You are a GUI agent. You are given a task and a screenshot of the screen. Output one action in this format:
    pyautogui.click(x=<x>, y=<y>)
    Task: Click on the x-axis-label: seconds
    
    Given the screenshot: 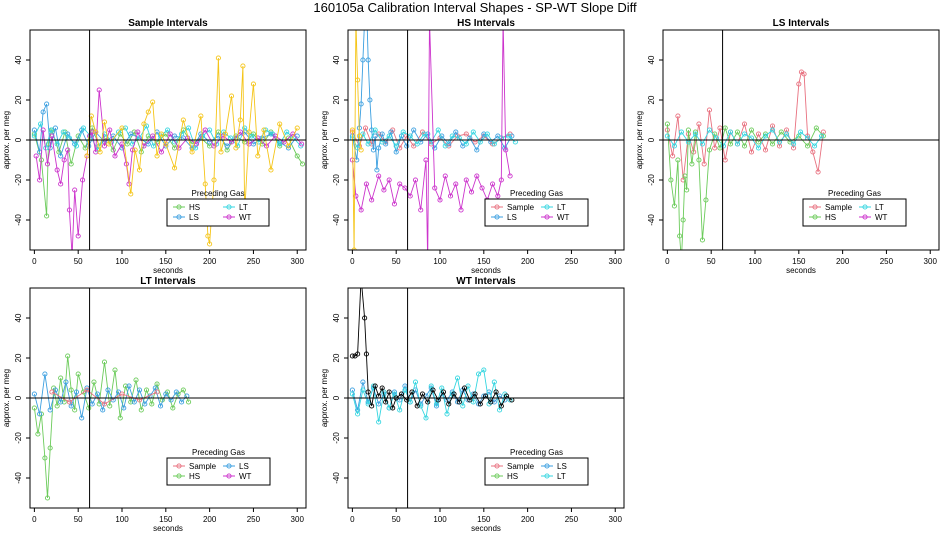 What is the action you would take?
    pyautogui.click(x=168, y=528)
    